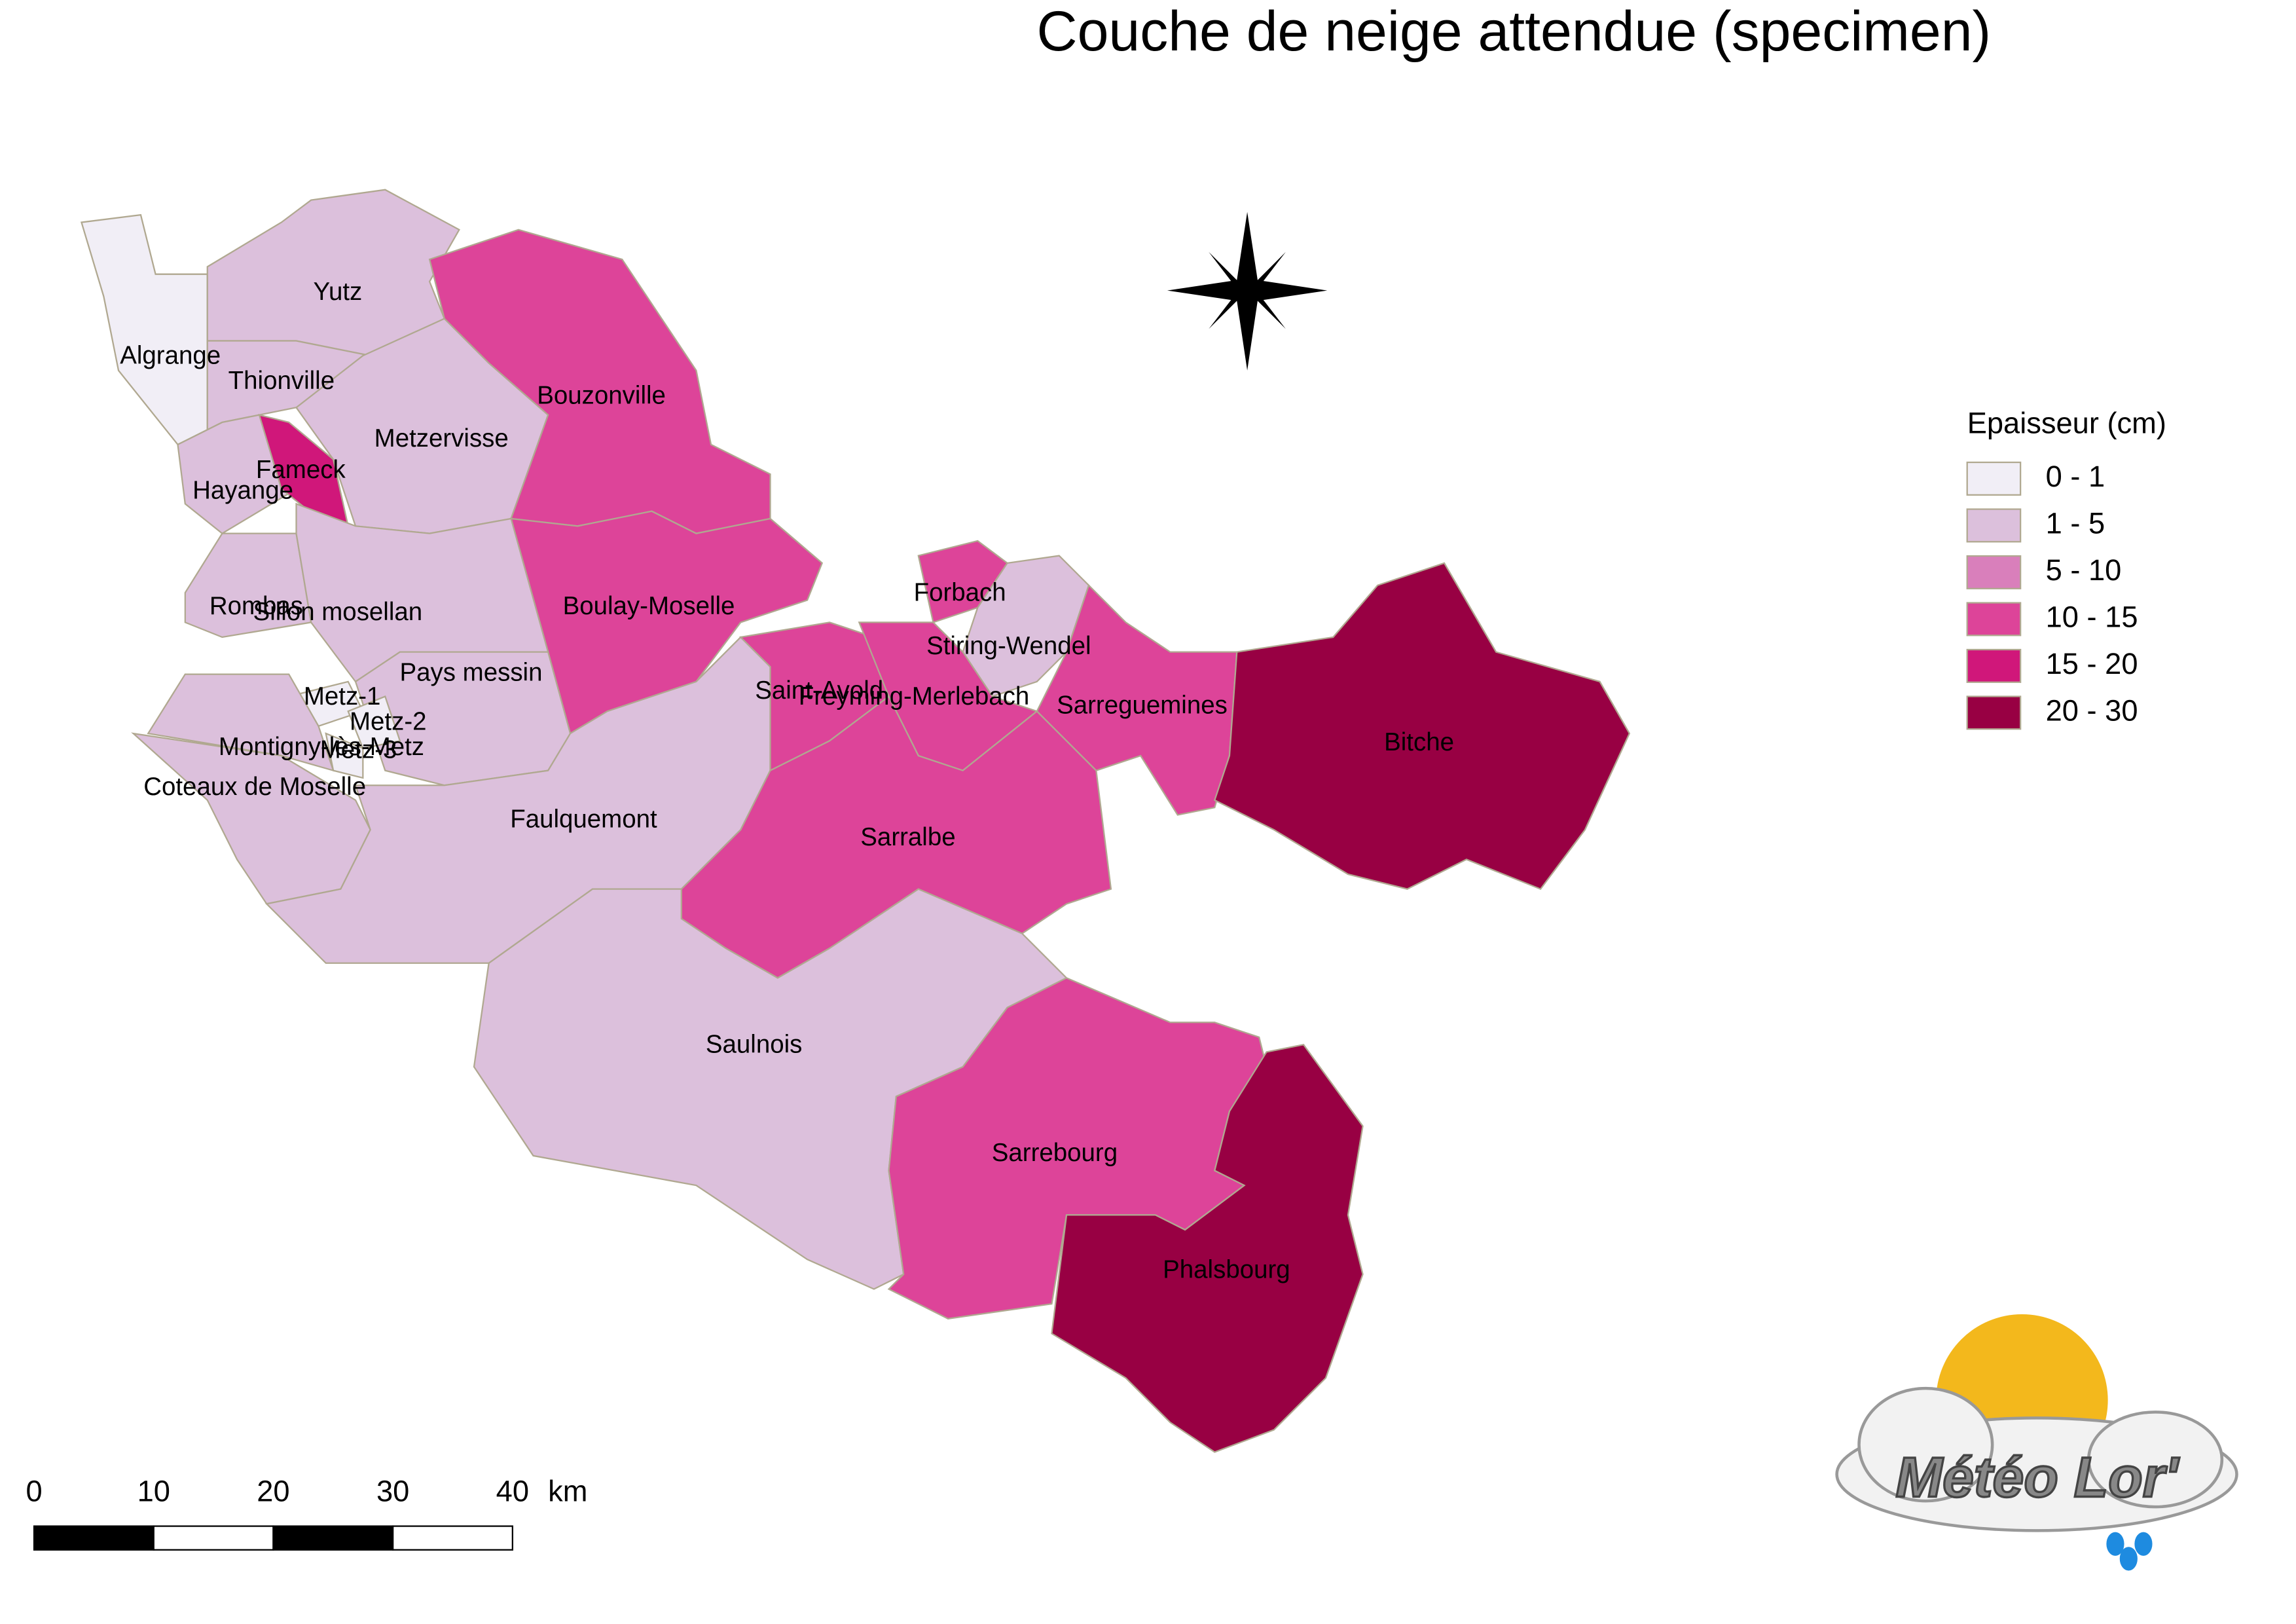 The height and width of the screenshot is (1624, 2296). I want to click on legend-label: 10 - 15, so click(2092, 616).